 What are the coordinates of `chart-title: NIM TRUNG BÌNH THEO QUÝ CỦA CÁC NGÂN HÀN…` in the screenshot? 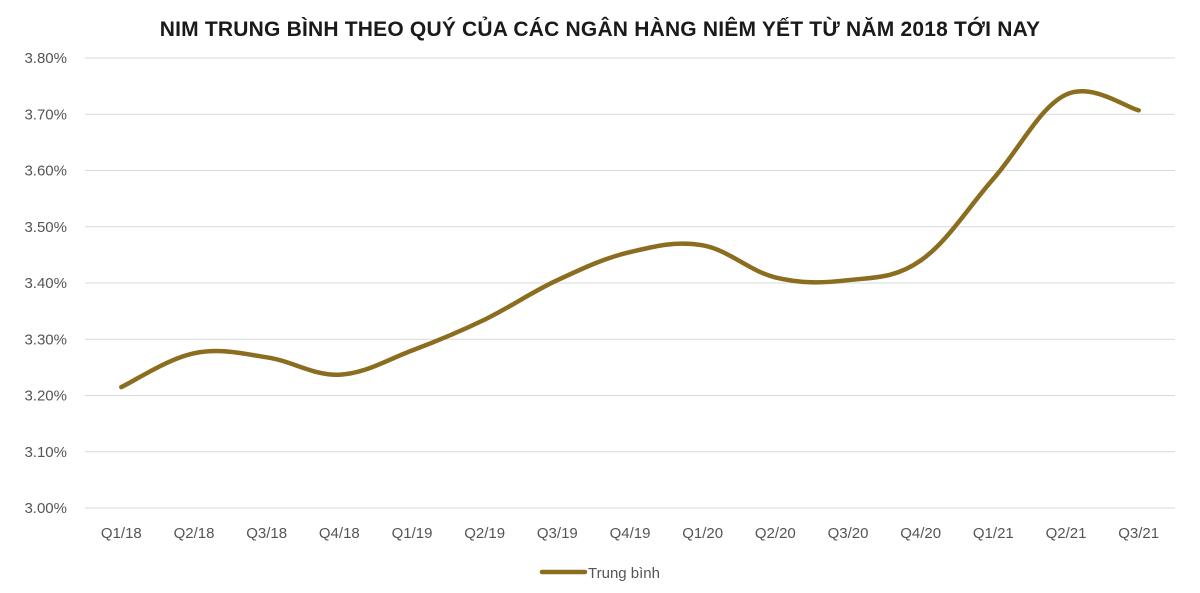 It's located at (600, 29).